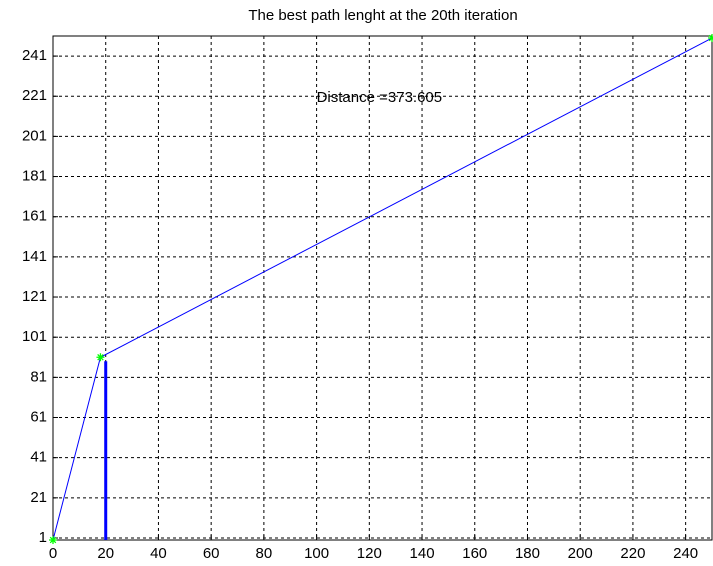 This screenshot has width=713, height=566. What do you see at coordinates (527, 553) in the screenshot?
I see `x-tick-label: 180` at bounding box center [527, 553].